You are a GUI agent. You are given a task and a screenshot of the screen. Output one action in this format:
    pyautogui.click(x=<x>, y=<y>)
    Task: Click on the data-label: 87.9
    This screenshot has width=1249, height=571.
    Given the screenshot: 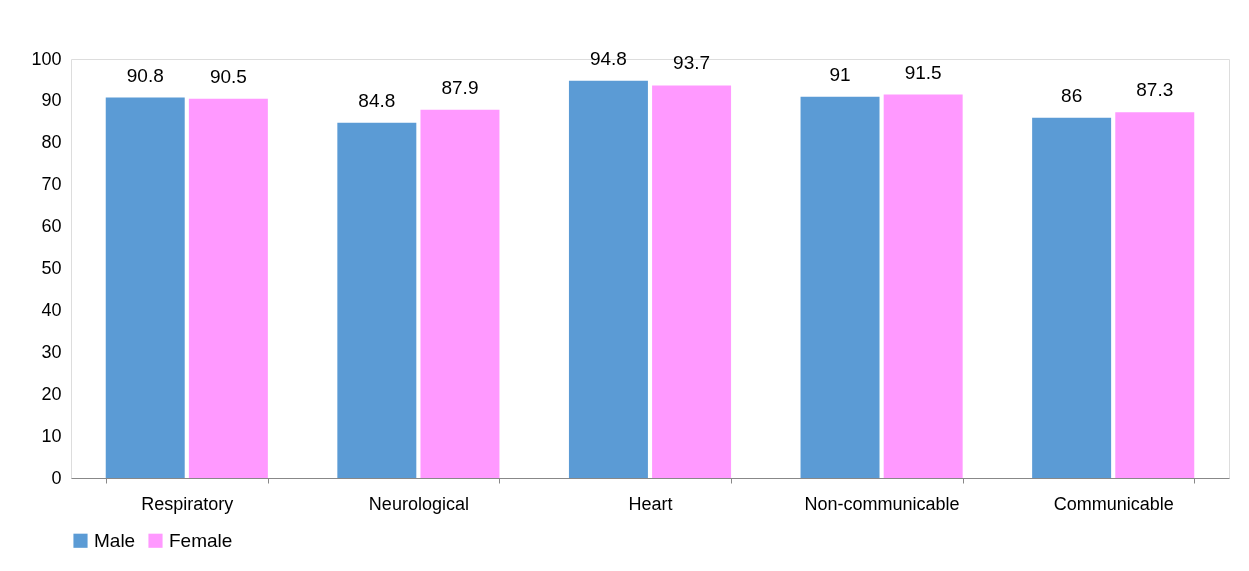 What is the action you would take?
    pyautogui.click(x=460, y=87)
    